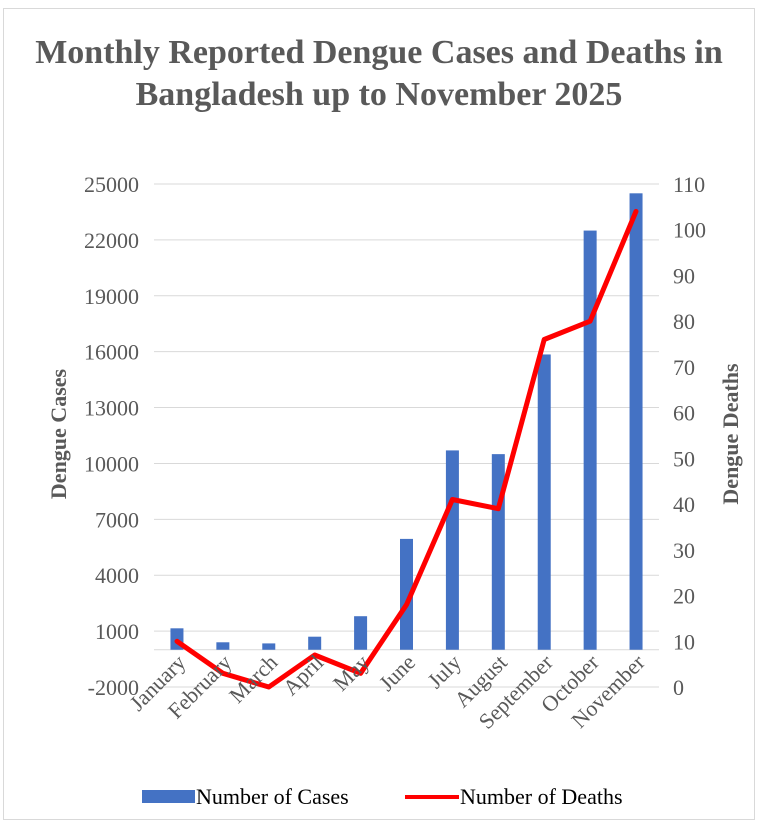 This screenshot has height=827, width=762. Describe the element at coordinates (678, 687) in the screenshot. I see `y-tick-label-right: 0` at that location.